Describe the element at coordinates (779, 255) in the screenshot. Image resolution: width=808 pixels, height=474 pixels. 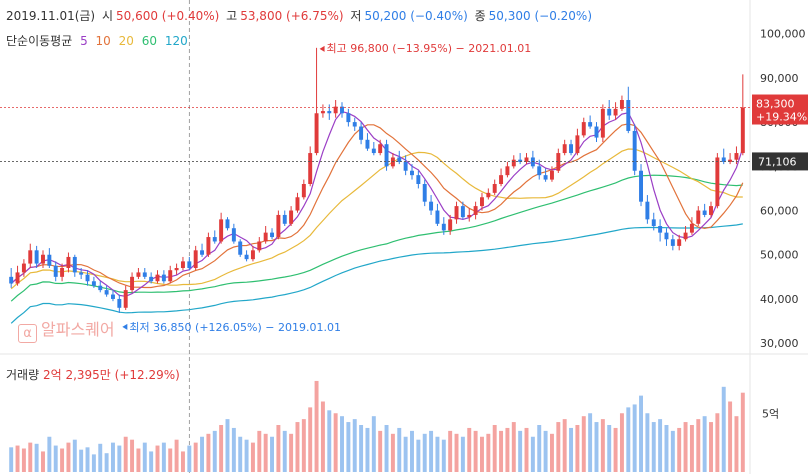
I see `y-tick-label: 50,000` at that location.